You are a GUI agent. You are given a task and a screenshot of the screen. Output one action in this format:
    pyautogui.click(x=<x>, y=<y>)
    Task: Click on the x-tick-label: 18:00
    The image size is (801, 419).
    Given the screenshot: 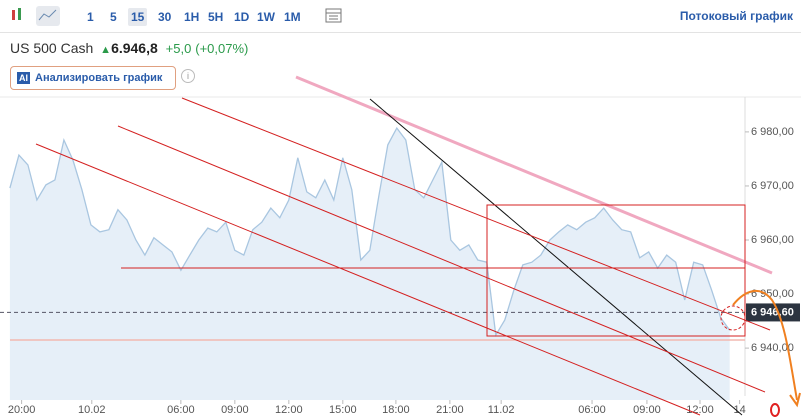 What is the action you would take?
    pyautogui.click(x=396, y=410)
    